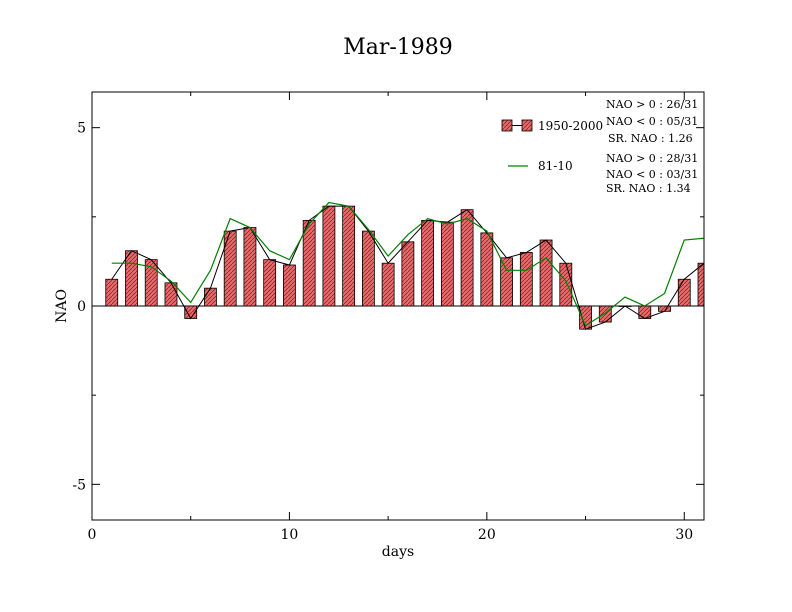 The height and width of the screenshot is (612, 792). What do you see at coordinates (652, 158) in the screenshot?
I see `legend-stat-81-10-pos: NAO > 0 : 28/31` at bounding box center [652, 158].